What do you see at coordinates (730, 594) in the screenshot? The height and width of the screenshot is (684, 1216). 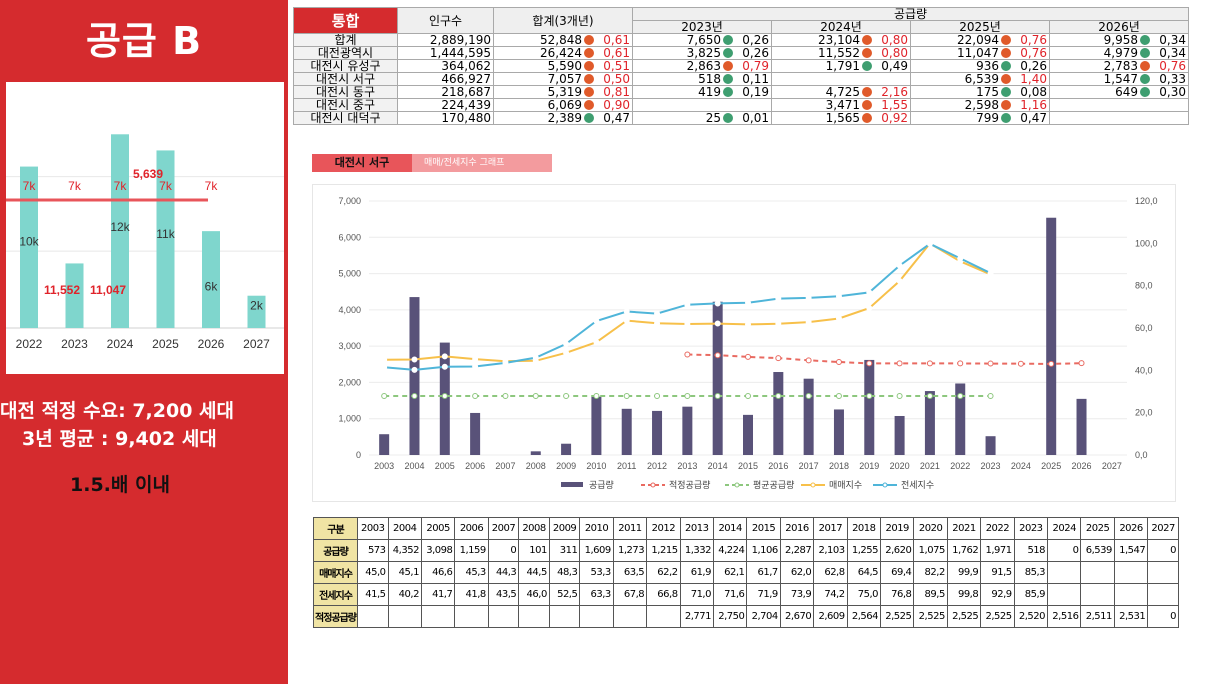 I see `bottom-data-cell: 71,6` at bounding box center [730, 594].